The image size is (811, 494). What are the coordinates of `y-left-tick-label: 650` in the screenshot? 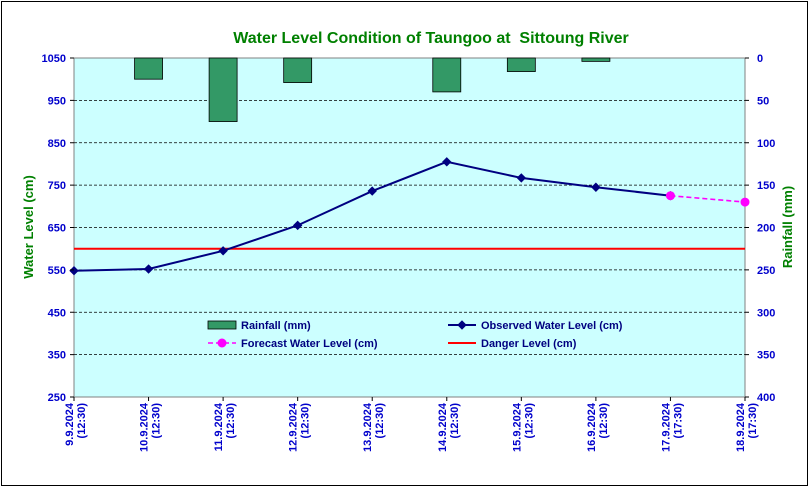 It's located at (57, 229).